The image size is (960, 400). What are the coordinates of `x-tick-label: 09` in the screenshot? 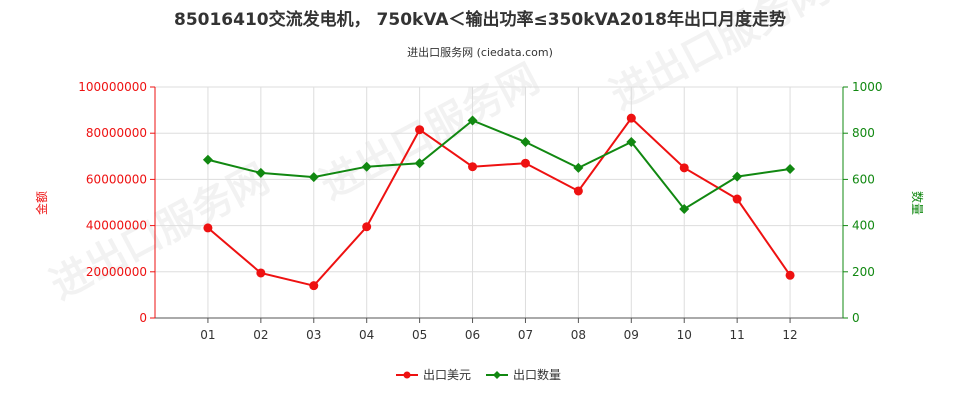 It's located at (631, 335).